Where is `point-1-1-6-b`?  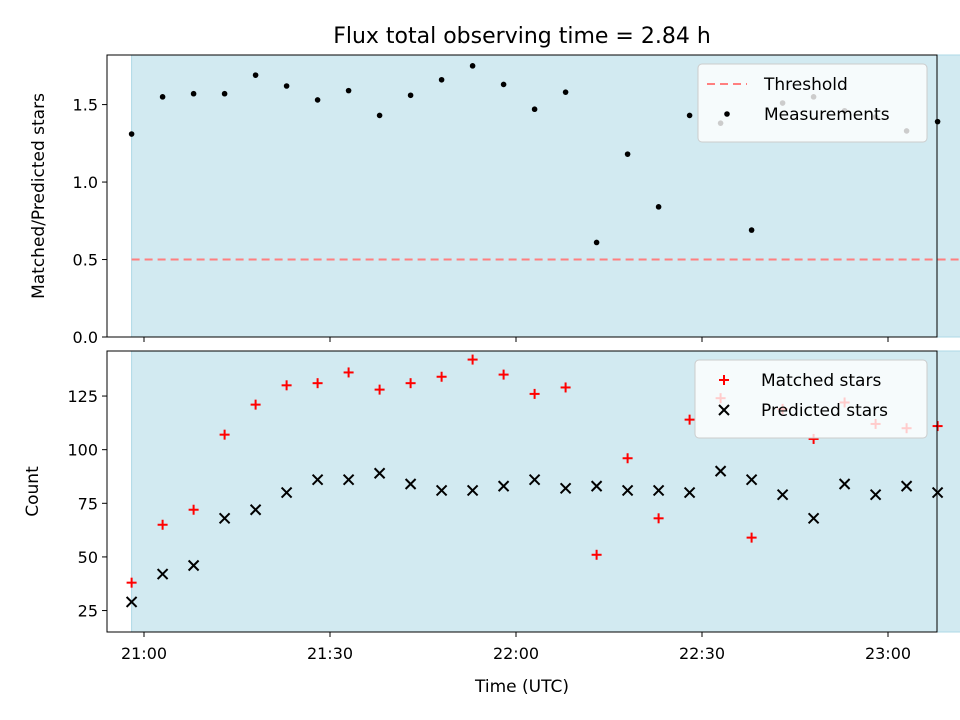 point-1-1-6-b is located at coordinates (317, 479).